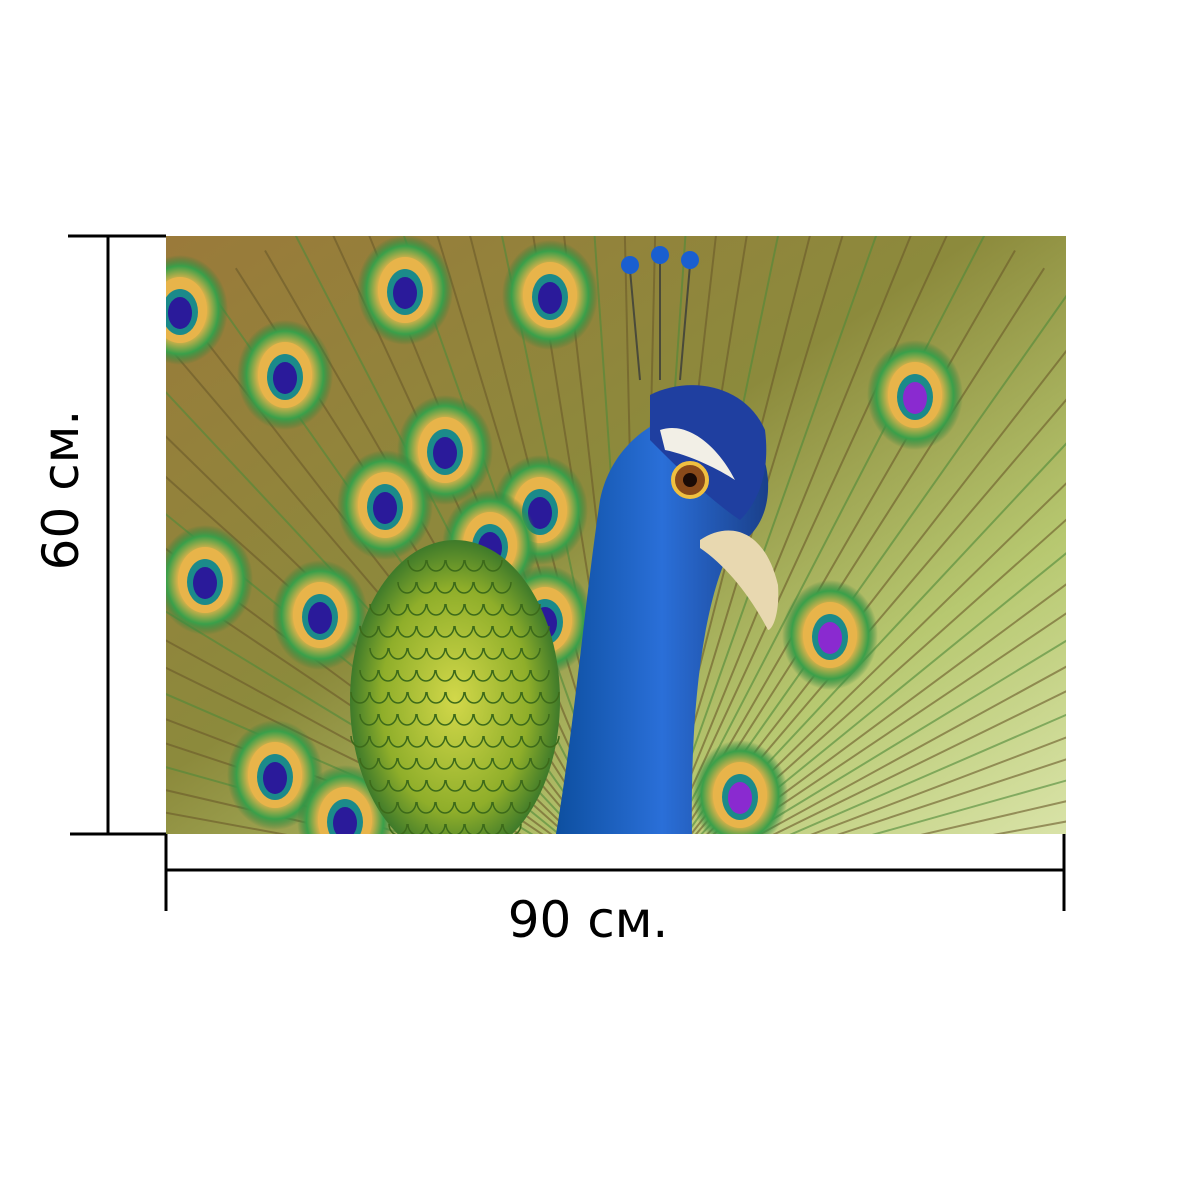 The image size is (1200, 1204). I want to click on body-scales, so click(455, 696).